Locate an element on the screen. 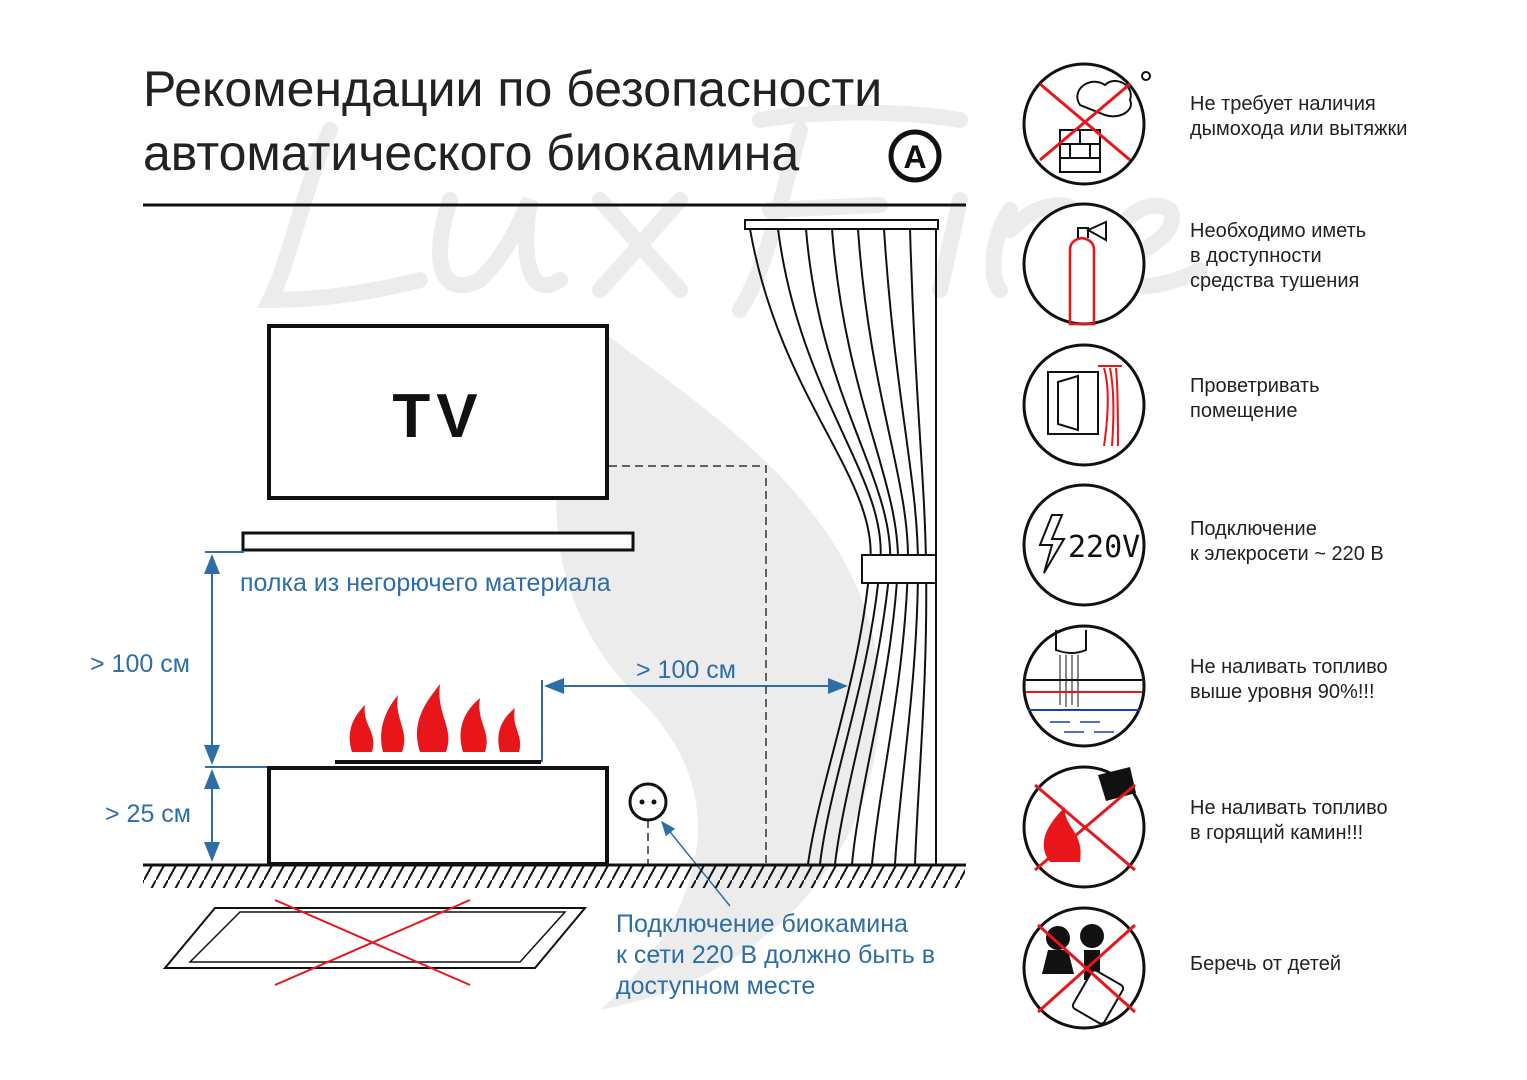 This screenshot has width=1527, height=1080. dimension-curtain-distance is located at coordinates (694, 720).